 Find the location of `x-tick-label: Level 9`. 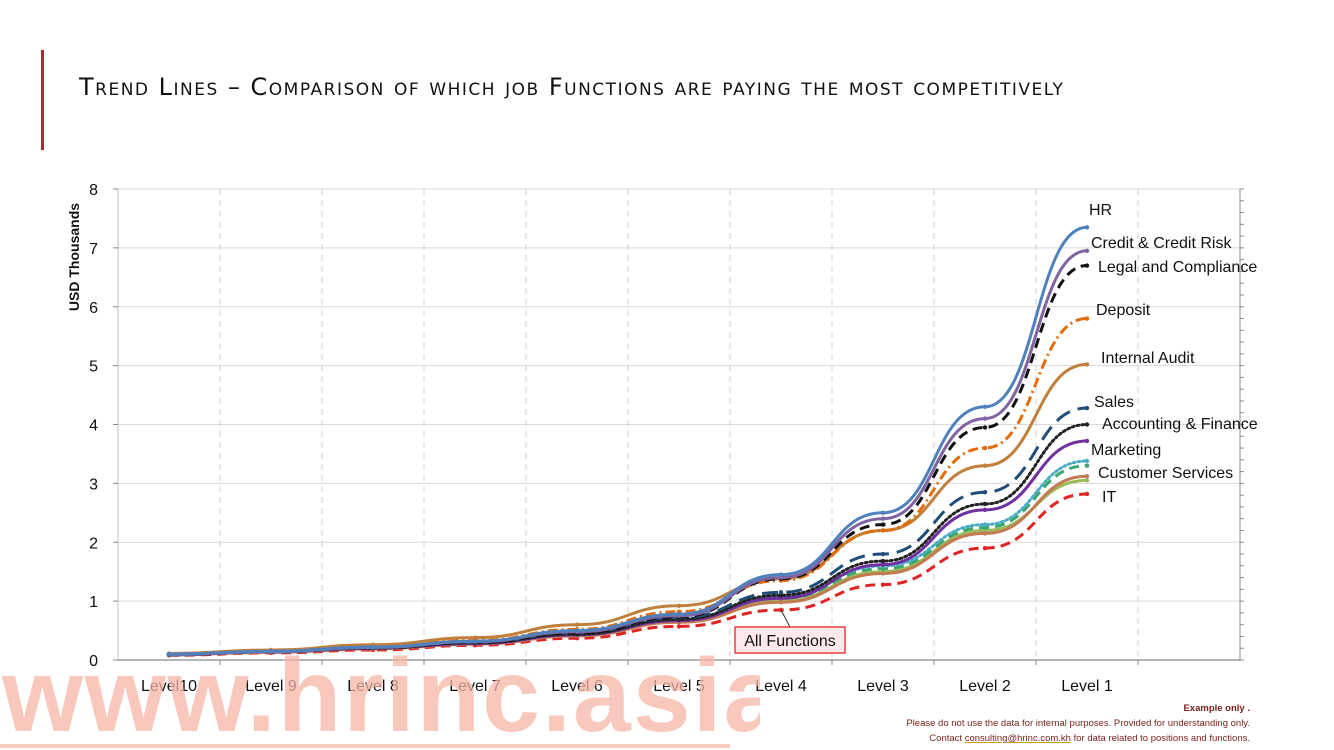

x-tick-label: Level 9 is located at coordinates (271, 686).